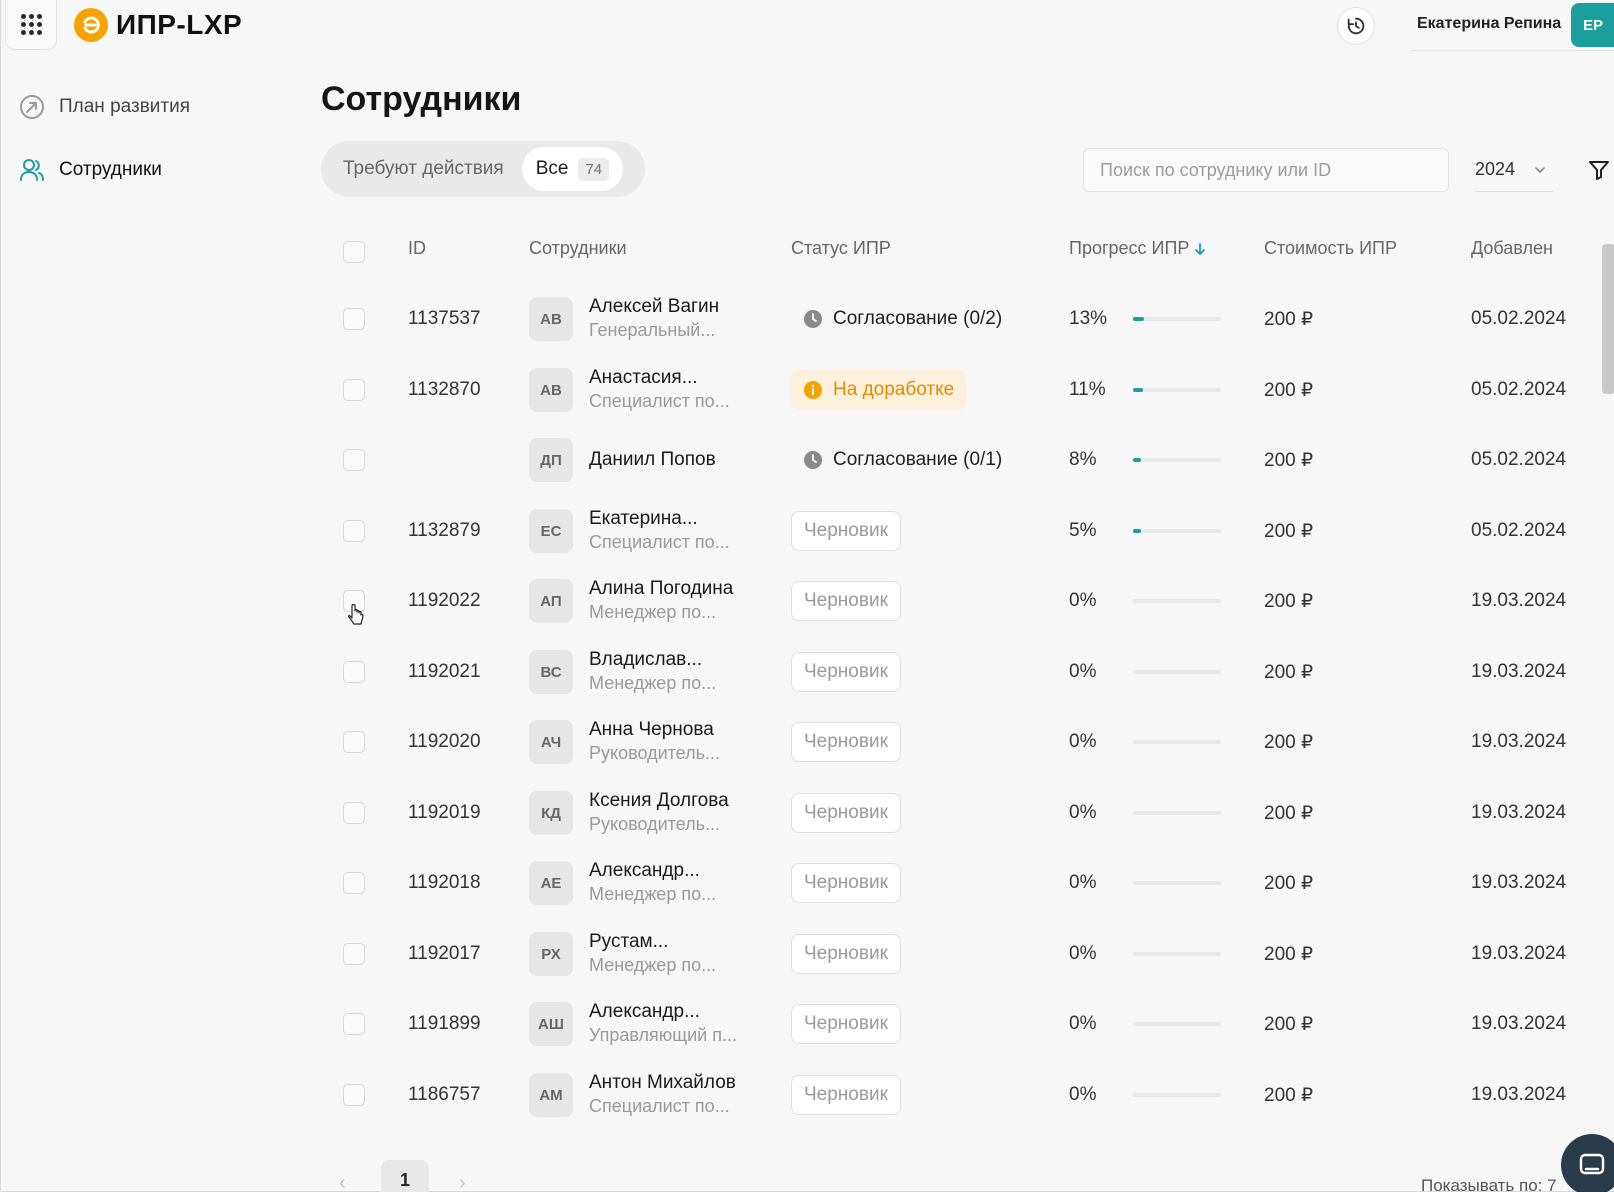 The width and height of the screenshot is (1614, 1192). Describe the element at coordinates (661, 588) in the screenshot. I see `employee-name: Алина Погодина` at that location.